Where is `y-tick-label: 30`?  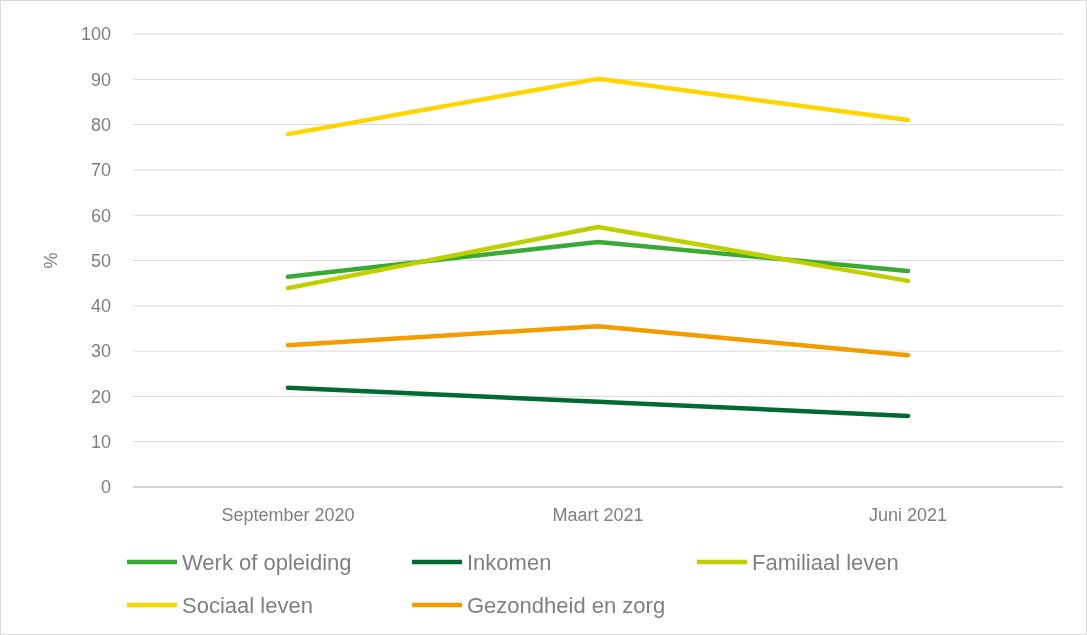
y-tick-label: 30 is located at coordinates (100, 351).